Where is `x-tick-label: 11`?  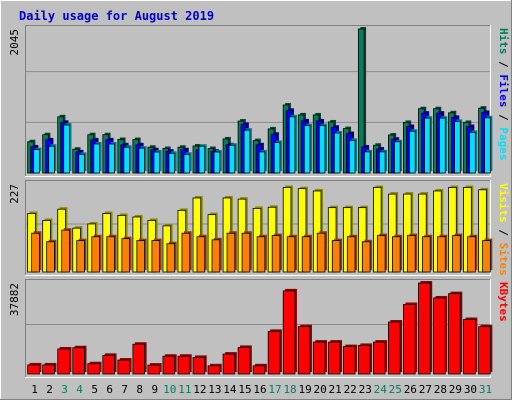
x-tick-label: 11 is located at coordinates (184, 389).